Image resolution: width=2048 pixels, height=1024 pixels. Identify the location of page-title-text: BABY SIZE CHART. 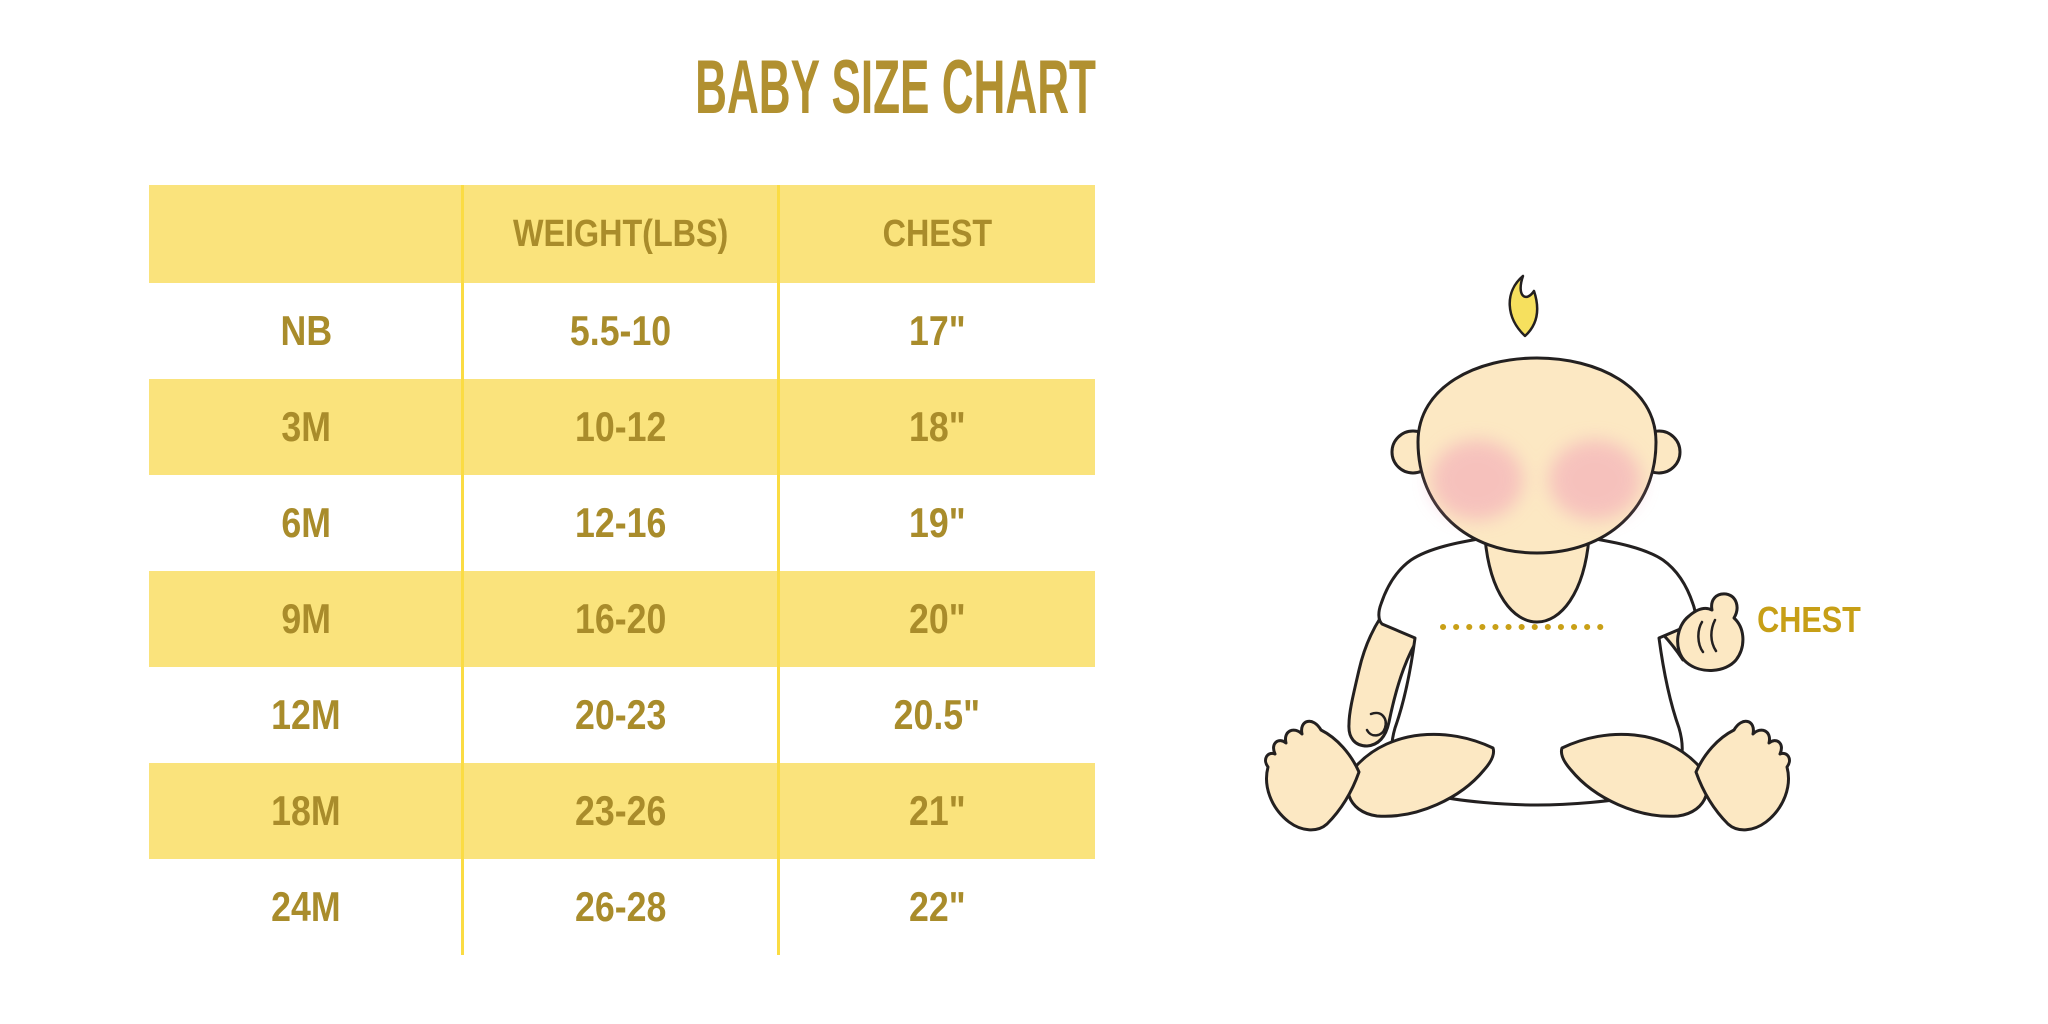
(896, 87).